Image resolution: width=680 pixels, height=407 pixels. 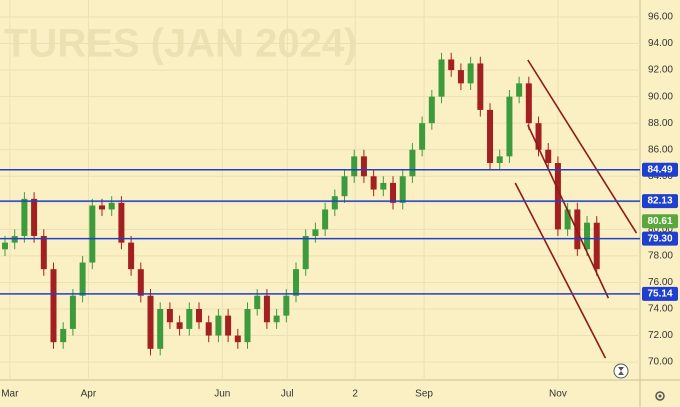 What do you see at coordinates (424, 394) in the screenshot?
I see `x-tick-label: Sep` at bounding box center [424, 394].